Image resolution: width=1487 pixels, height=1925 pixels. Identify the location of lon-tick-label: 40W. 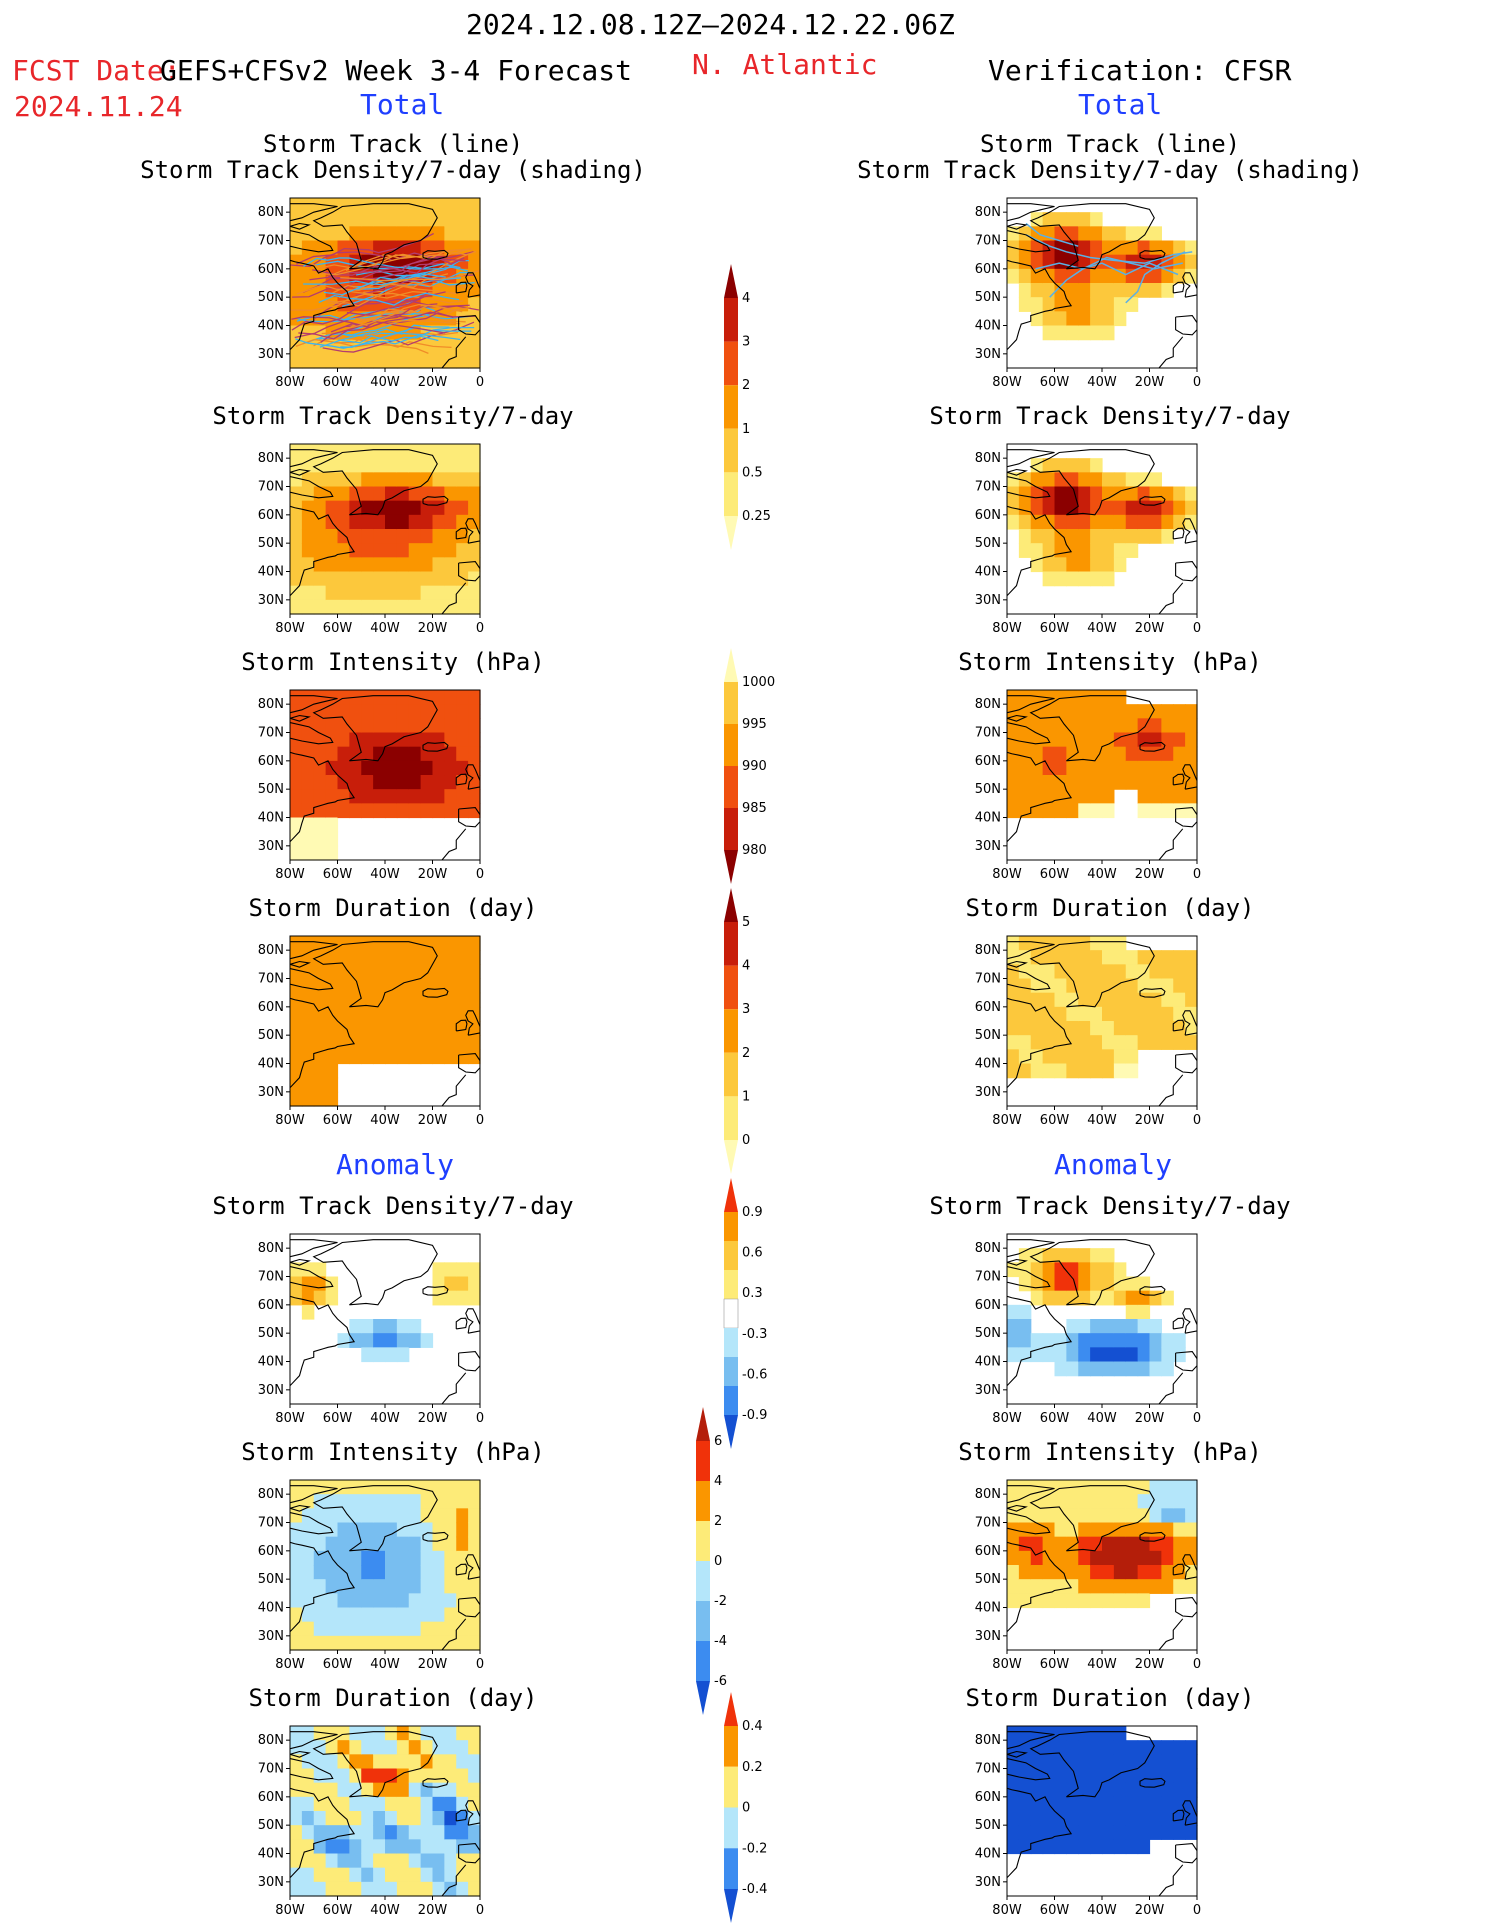
(1102, 1120).